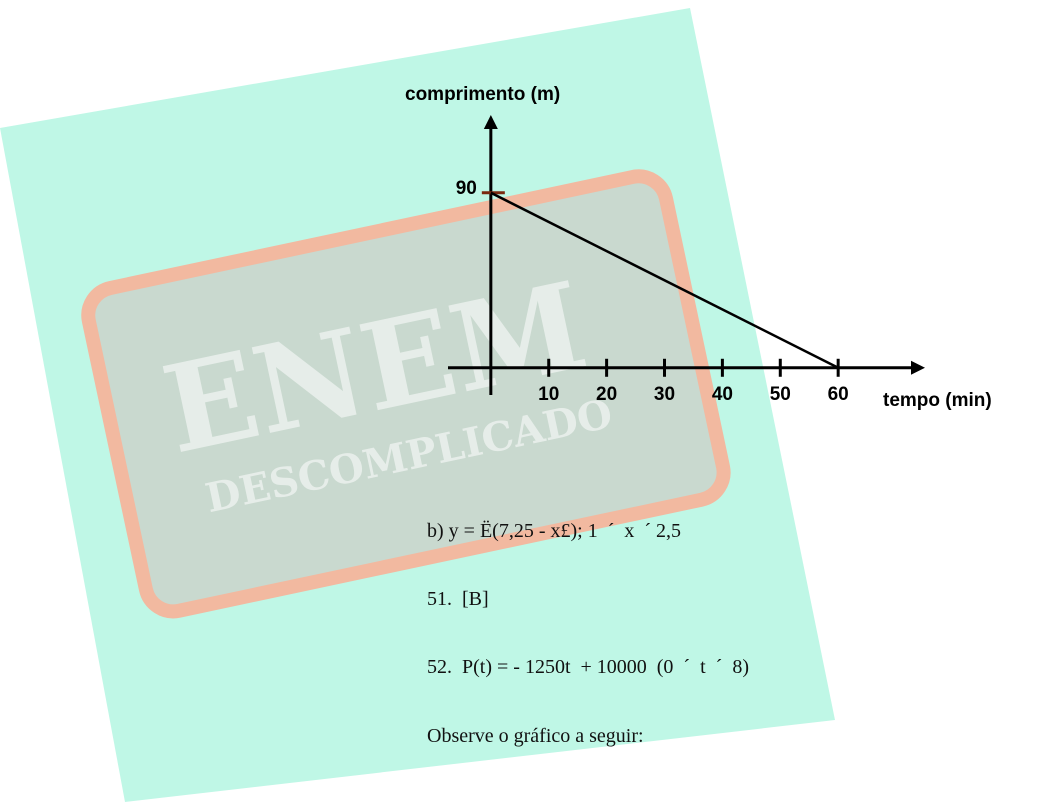 This screenshot has height=802, width=1051. What do you see at coordinates (535, 736) in the screenshot?
I see `text-line: Observe o gráfico a seguir:` at bounding box center [535, 736].